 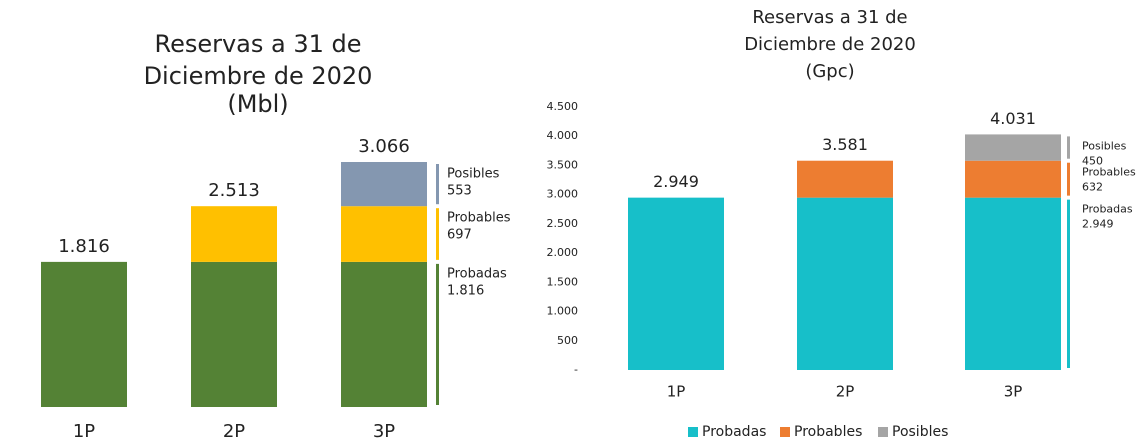 I want to click on chart-title: (Mbl), so click(x=257, y=104).